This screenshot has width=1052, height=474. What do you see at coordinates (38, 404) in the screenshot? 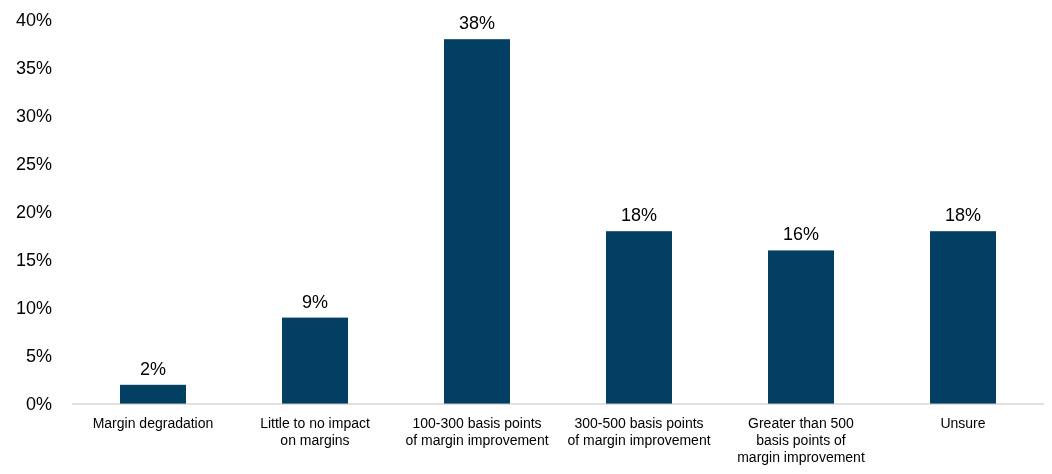
I see `y-tick-label: 0%` at bounding box center [38, 404].